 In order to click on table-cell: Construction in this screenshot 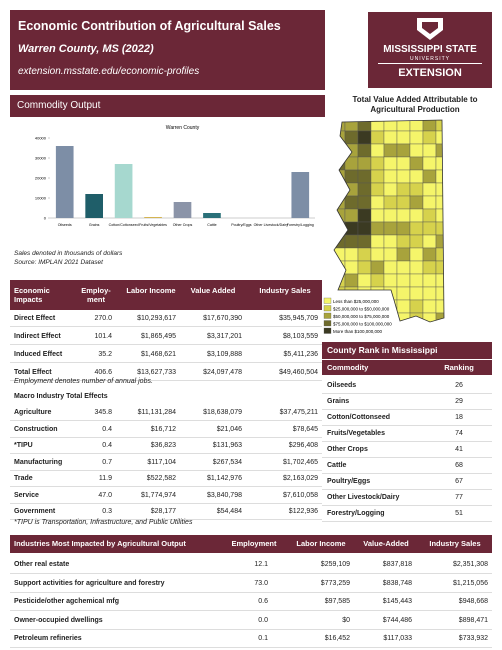, I will do `click(36, 429)`.